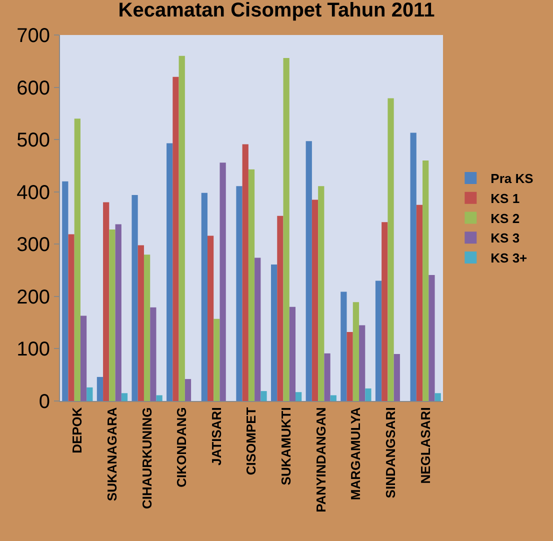  What do you see at coordinates (33, 245) in the screenshot?
I see `y-tick-label: 300` at bounding box center [33, 245].